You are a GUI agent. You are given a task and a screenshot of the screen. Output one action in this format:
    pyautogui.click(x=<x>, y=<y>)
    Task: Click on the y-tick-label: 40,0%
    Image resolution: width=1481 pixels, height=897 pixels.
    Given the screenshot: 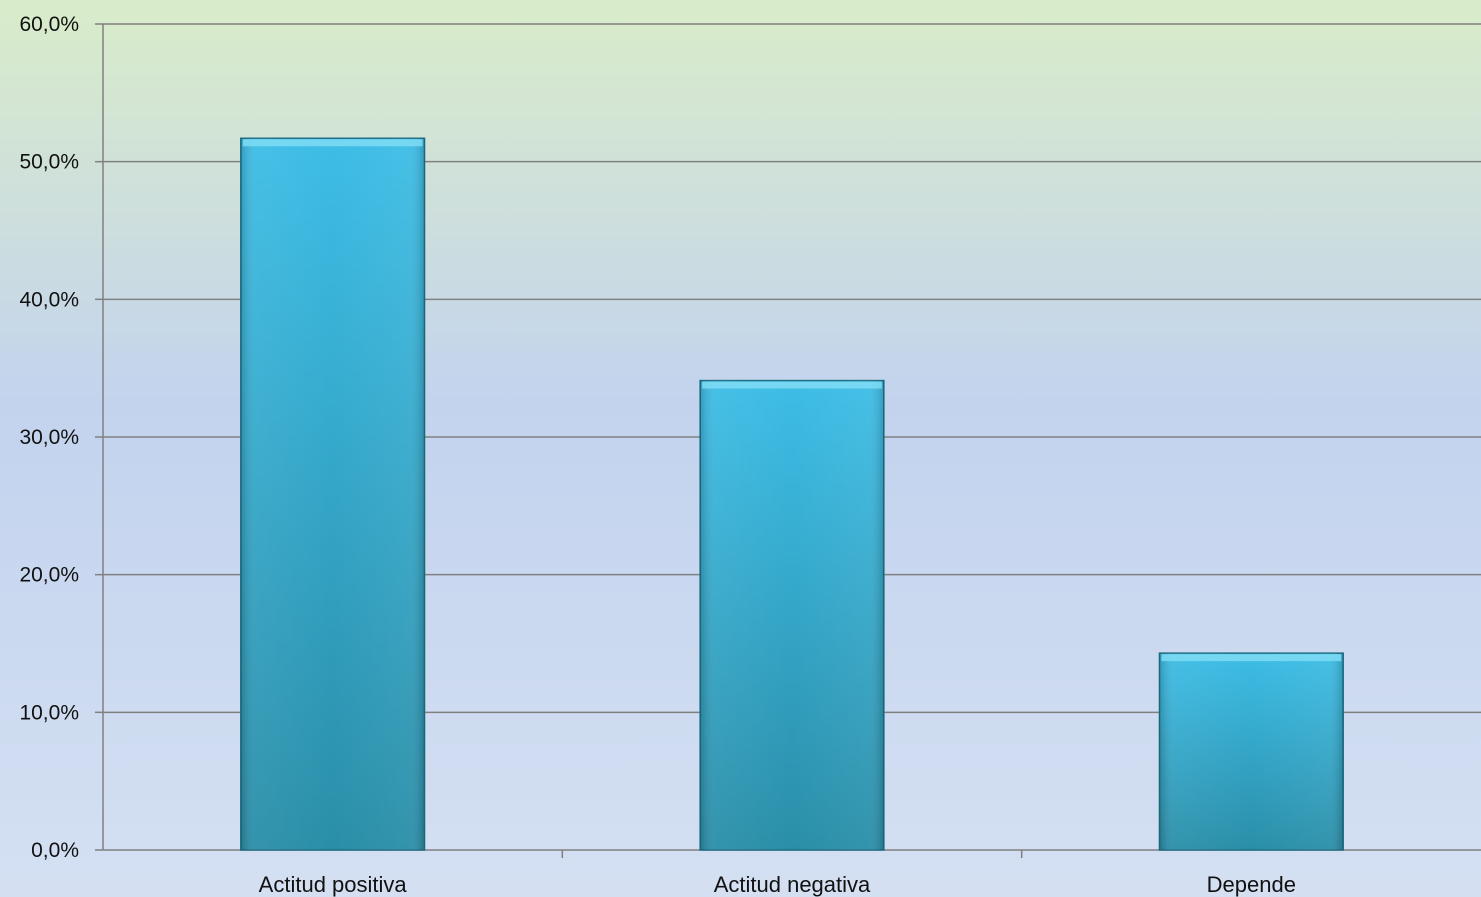 What is the action you would take?
    pyautogui.click(x=49, y=299)
    